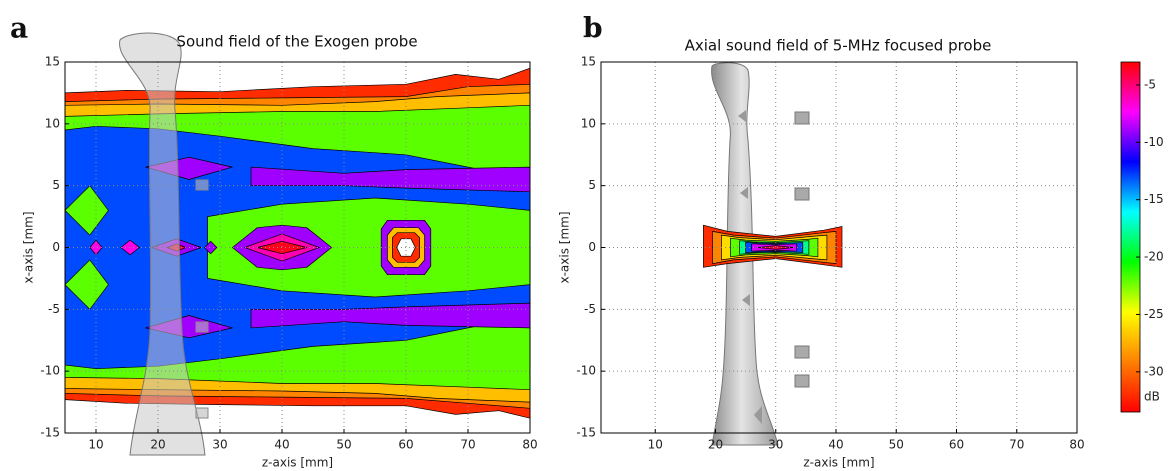 The width and height of the screenshot is (1175, 471). Describe the element at coordinates (1154, 314) in the screenshot. I see `colorbar-tick-label: -25` at that location.